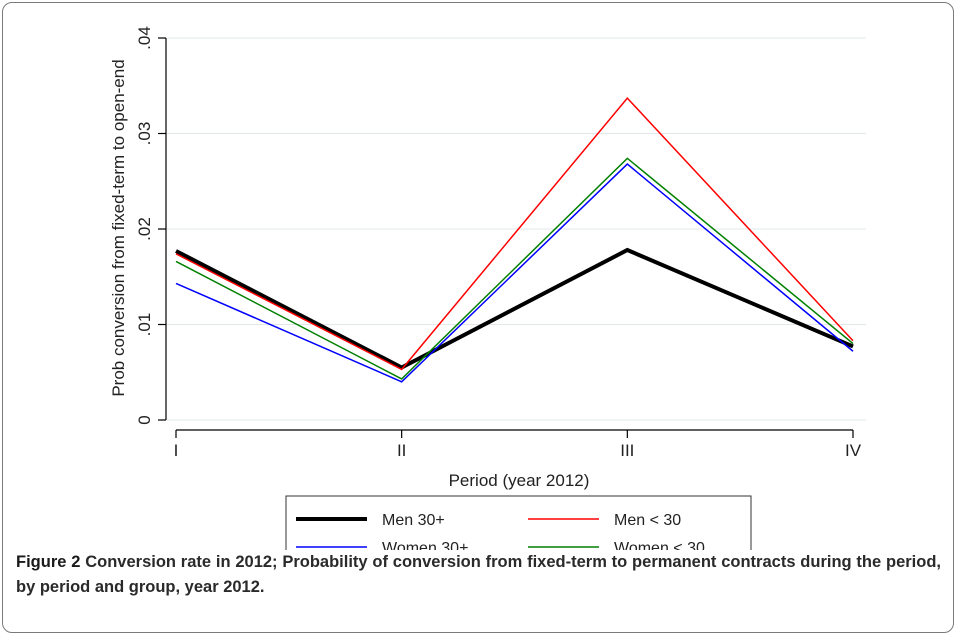  Describe the element at coordinates (48, 562) in the screenshot. I see `caption-label: Figure 2` at that location.